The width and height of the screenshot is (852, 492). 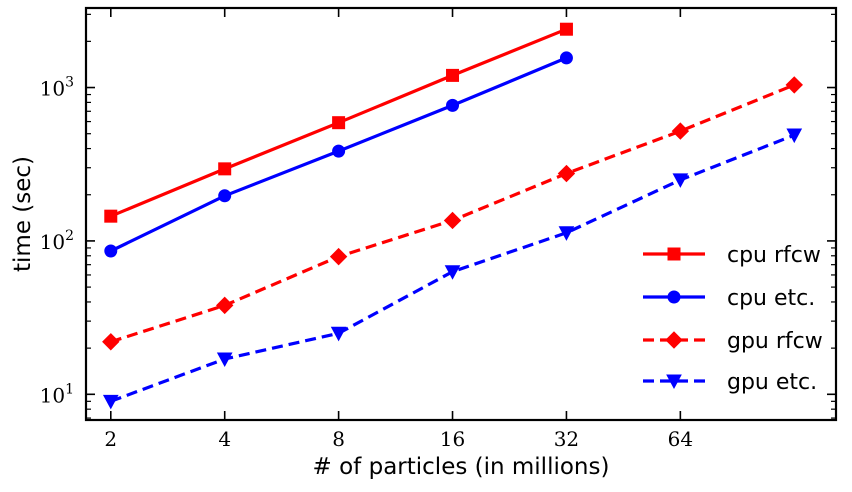 What do you see at coordinates (733, 319) in the screenshot?
I see `legend: cpu rfcw cpu etc. gpu rfcw gpu etc.` at bounding box center [733, 319].